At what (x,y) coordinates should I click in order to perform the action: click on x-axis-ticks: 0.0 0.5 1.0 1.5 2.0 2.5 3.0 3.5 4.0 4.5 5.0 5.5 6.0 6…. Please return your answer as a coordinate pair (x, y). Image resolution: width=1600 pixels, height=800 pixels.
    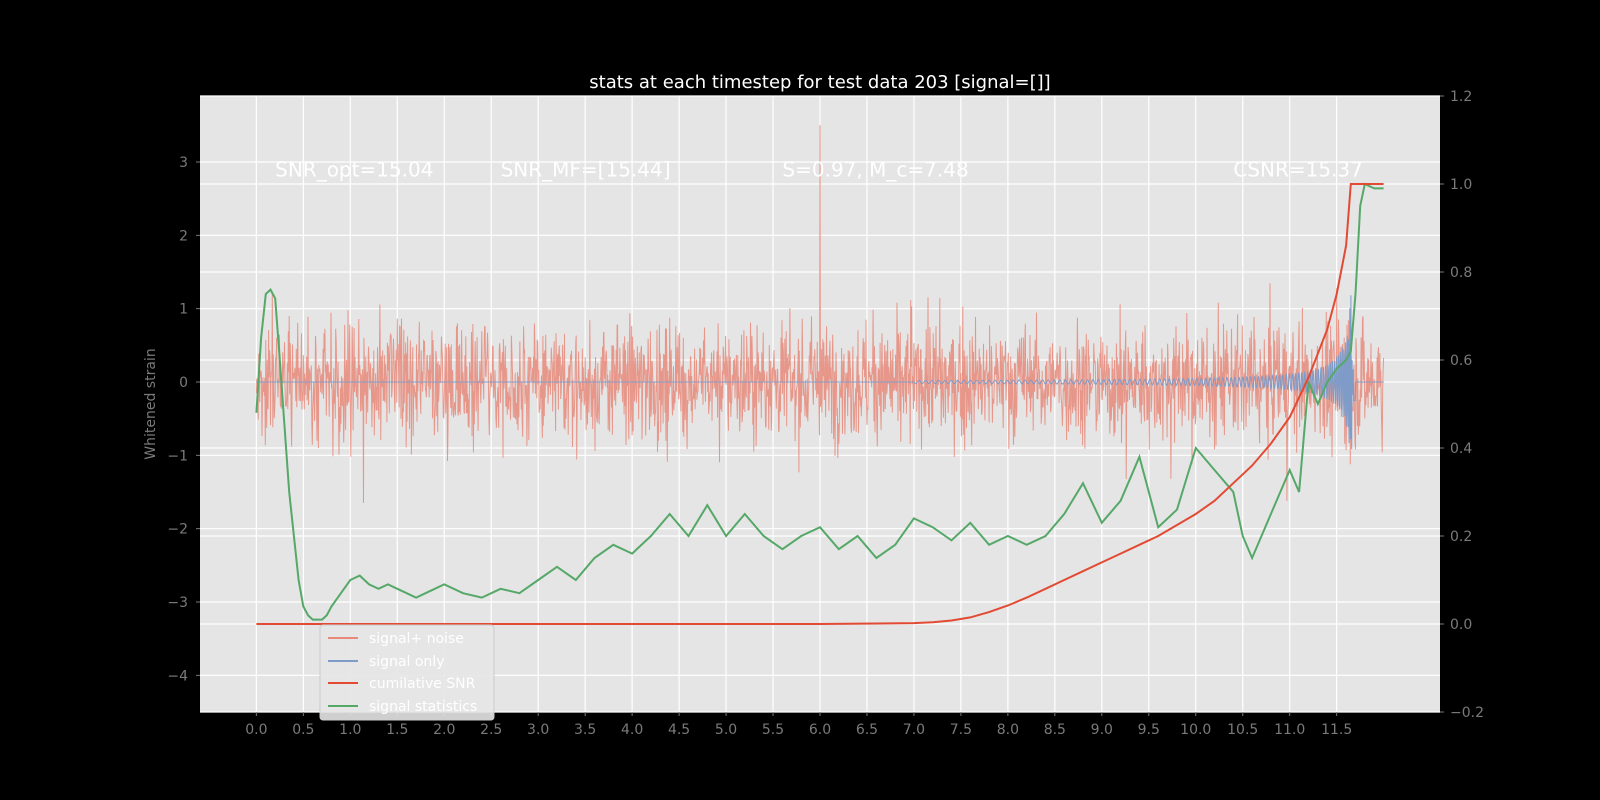
    Looking at the image, I should click on (798, 725).